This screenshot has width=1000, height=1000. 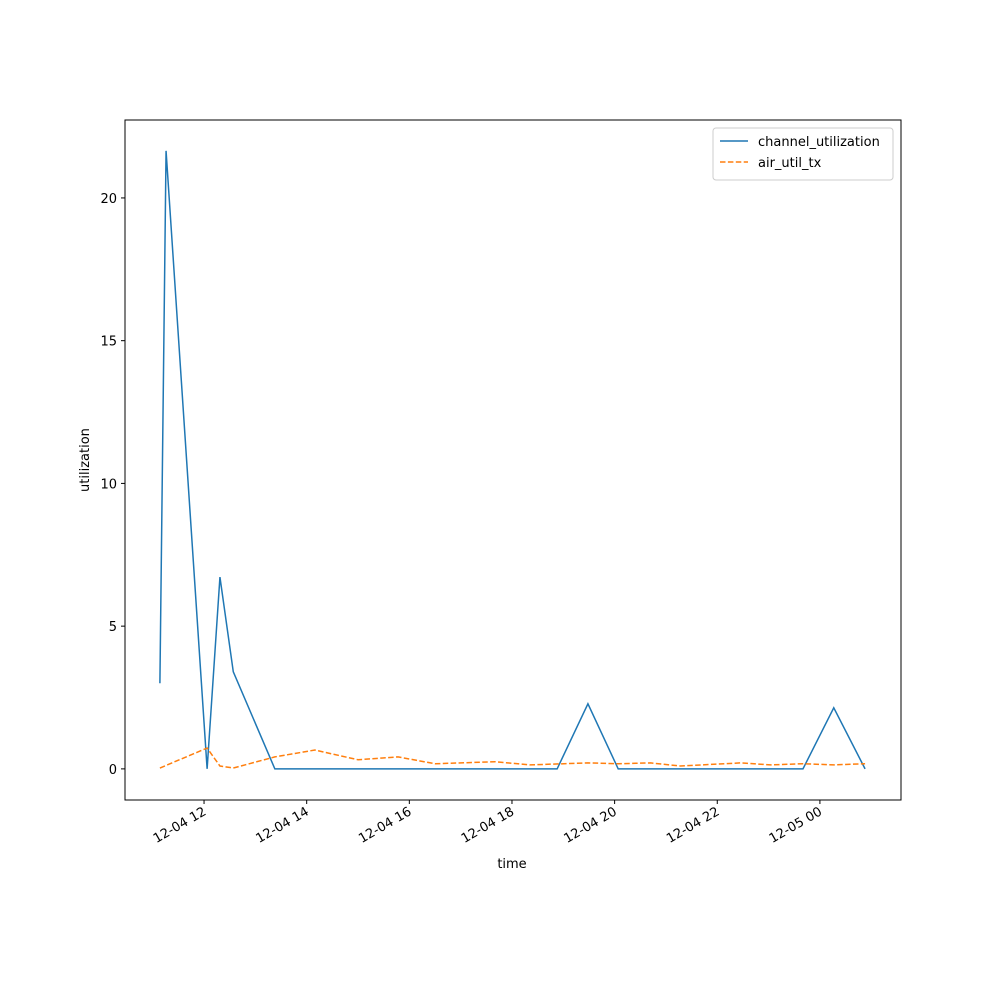 I want to click on x-tick-label: 12-04 16, so click(x=385, y=825).